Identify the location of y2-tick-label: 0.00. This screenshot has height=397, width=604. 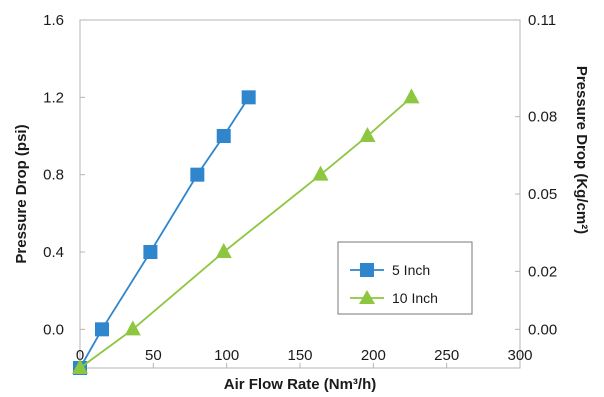
(542, 329).